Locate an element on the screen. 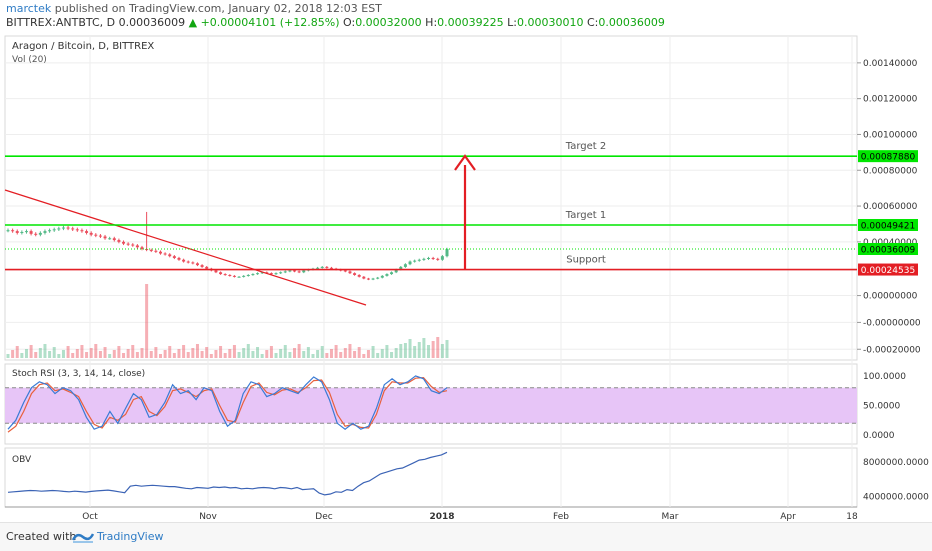 The height and width of the screenshot is (551, 932). author-link: marctek is located at coordinates (29, 8).